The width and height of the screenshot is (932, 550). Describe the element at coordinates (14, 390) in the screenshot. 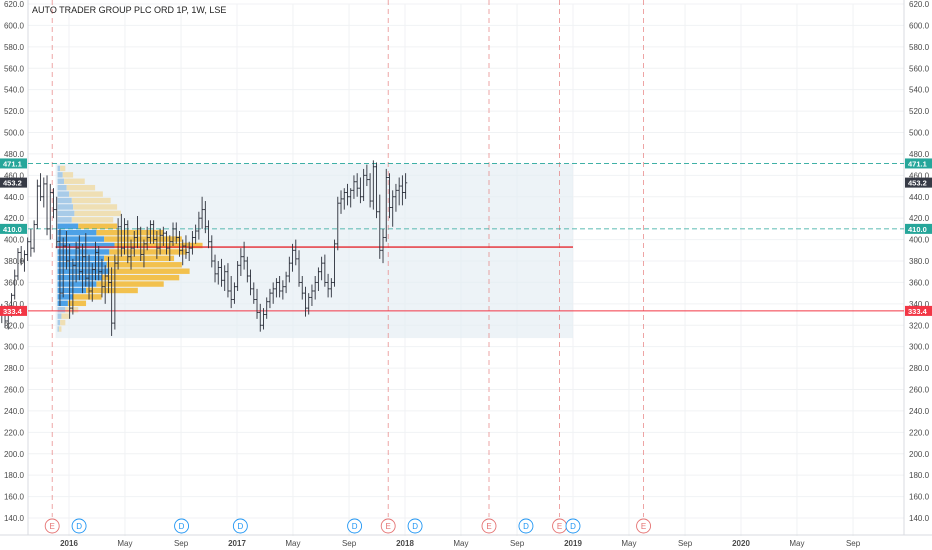

I see `y-tick-label-left: 260.0` at that location.